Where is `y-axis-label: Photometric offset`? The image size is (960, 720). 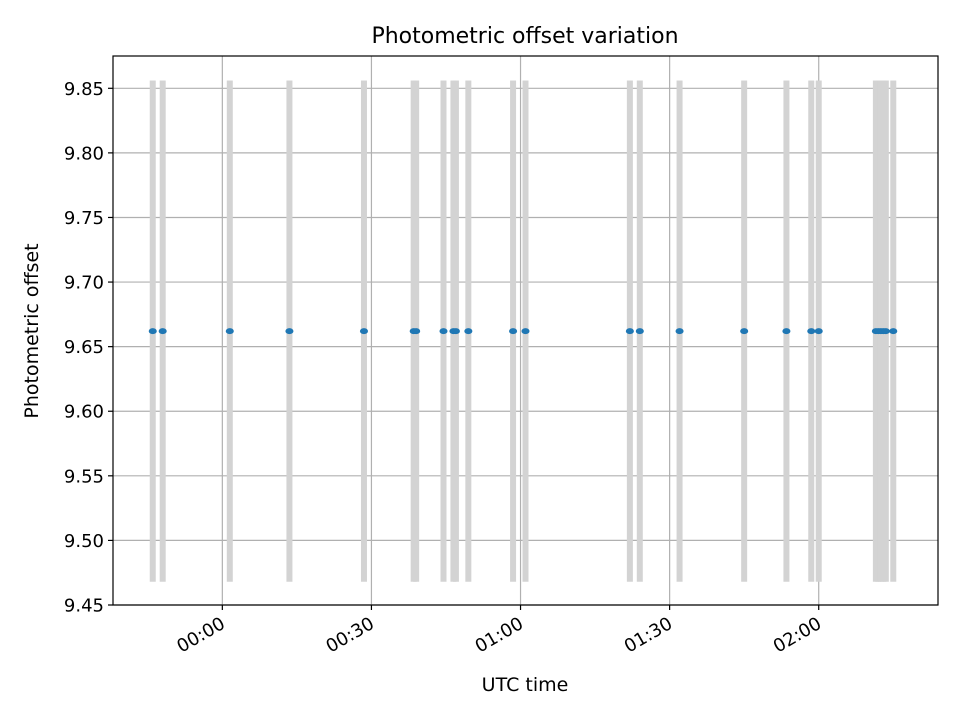 y-axis-label: Photometric offset is located at coordinates (32, 330).